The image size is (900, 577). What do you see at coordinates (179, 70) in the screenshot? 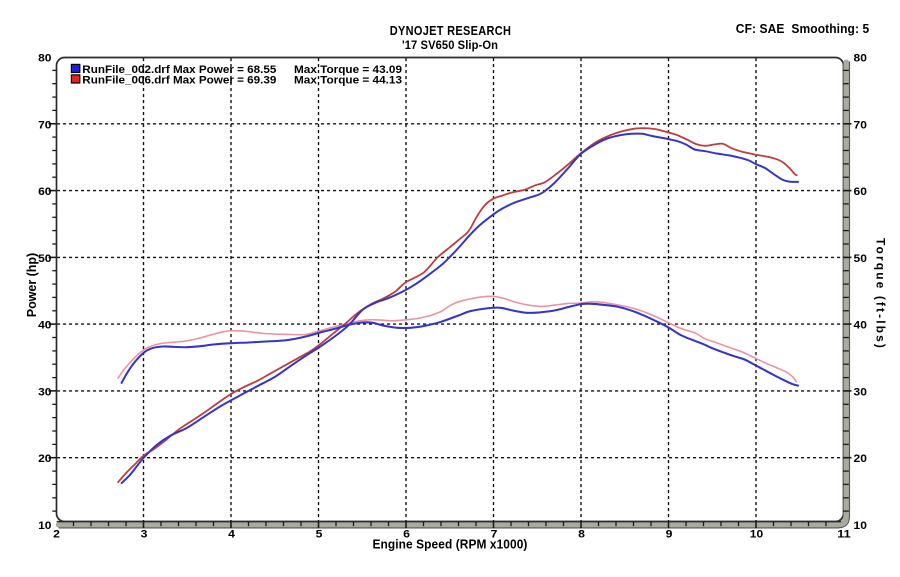
I see `svg-text:RunFile_002.drf Max Power = 68: RunFile_002.drf Max Power = 68.55` at bounding box center [179, 70].